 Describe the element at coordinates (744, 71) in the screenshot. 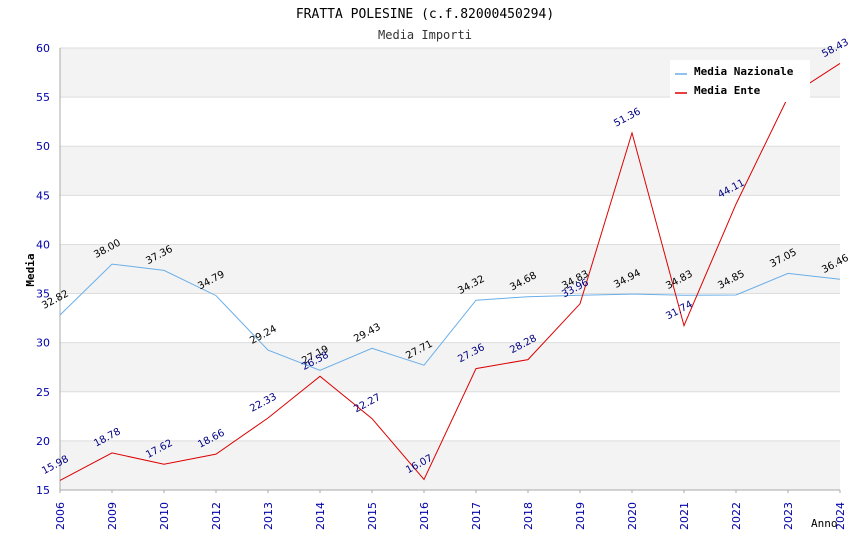

I see `legend-label-nazionale: Media Nazionale` at that location.